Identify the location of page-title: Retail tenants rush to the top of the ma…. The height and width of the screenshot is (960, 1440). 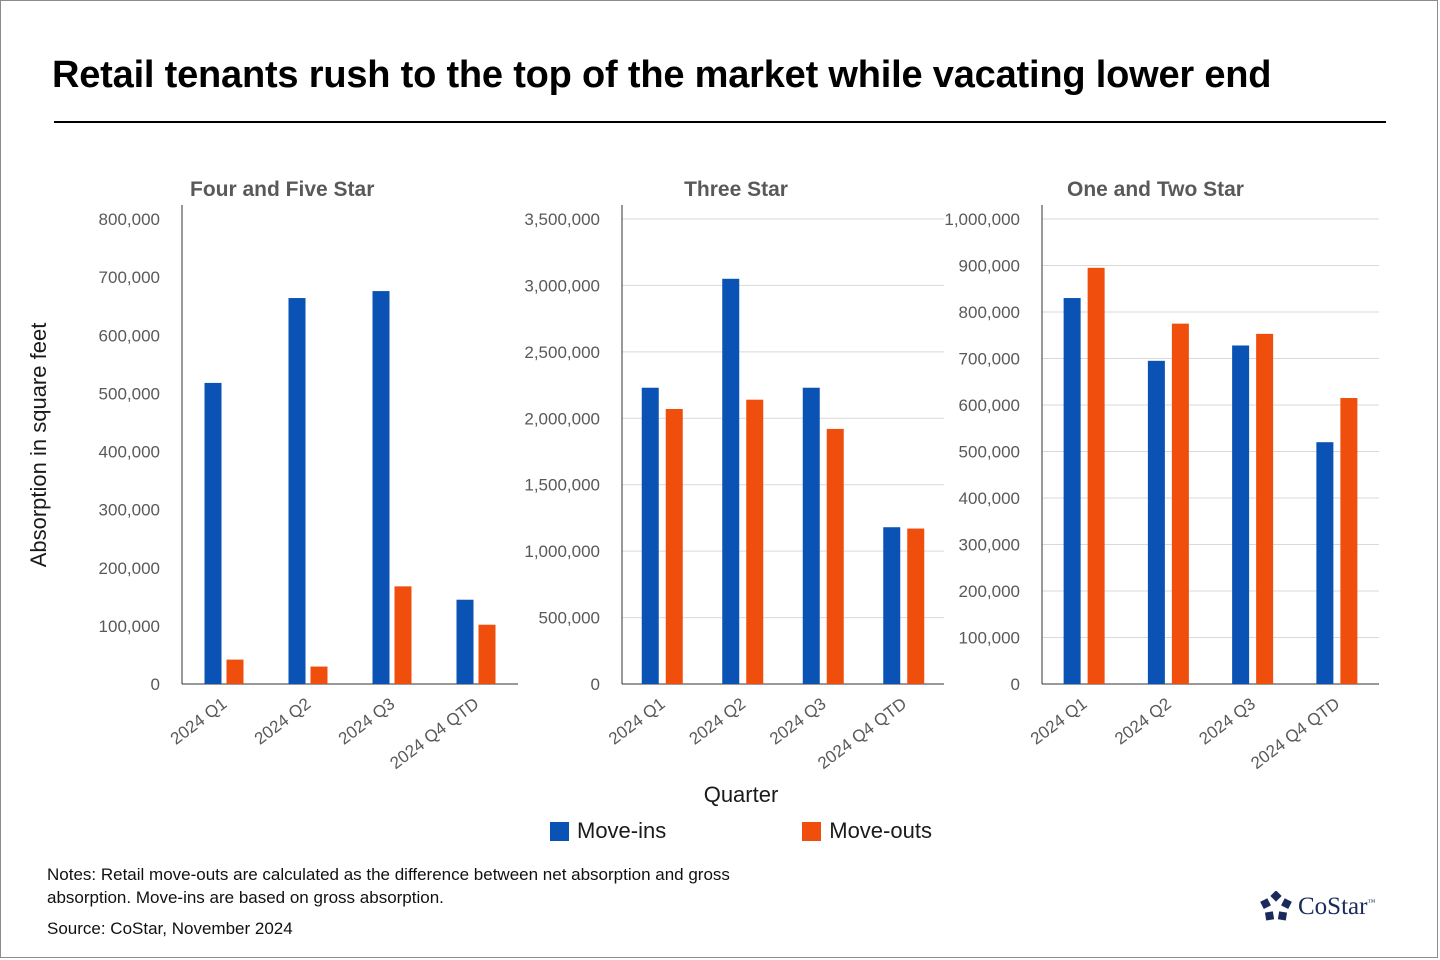
(662, 75).